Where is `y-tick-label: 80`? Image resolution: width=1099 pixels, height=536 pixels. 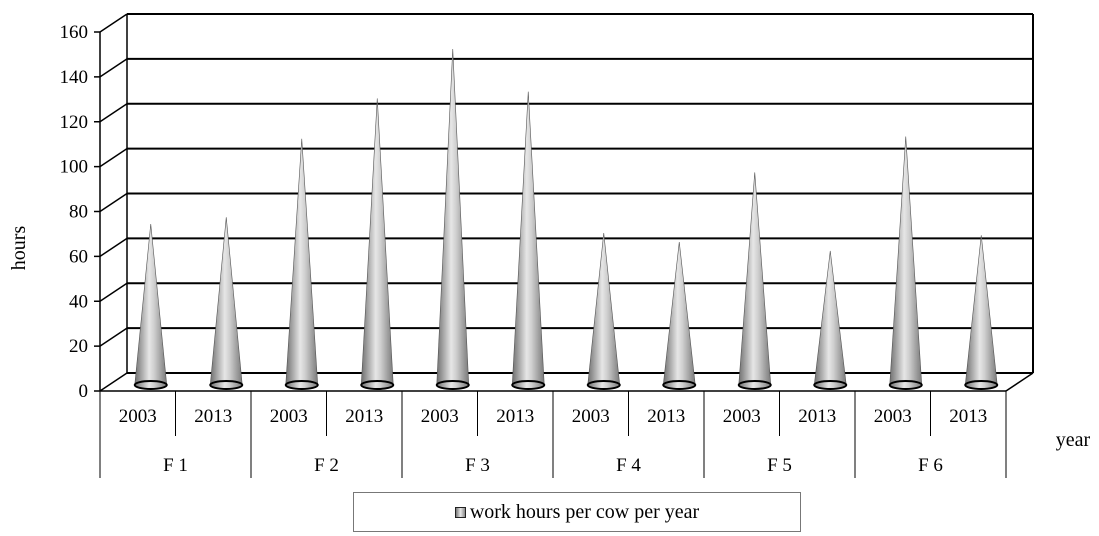 y-tick-label: 80 is located at coordinates (78, 212).